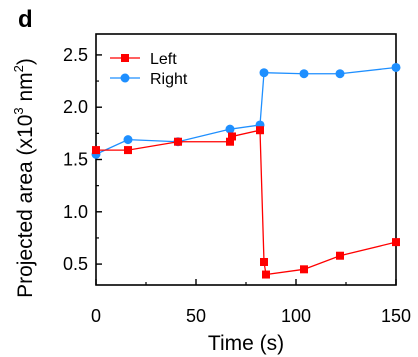 Image resolution: width=418 pixels, height=357 pixels. Describe the element at coordinates (75, 160) in the screenshot. I see `y-tick-label: 1.5` at that location.